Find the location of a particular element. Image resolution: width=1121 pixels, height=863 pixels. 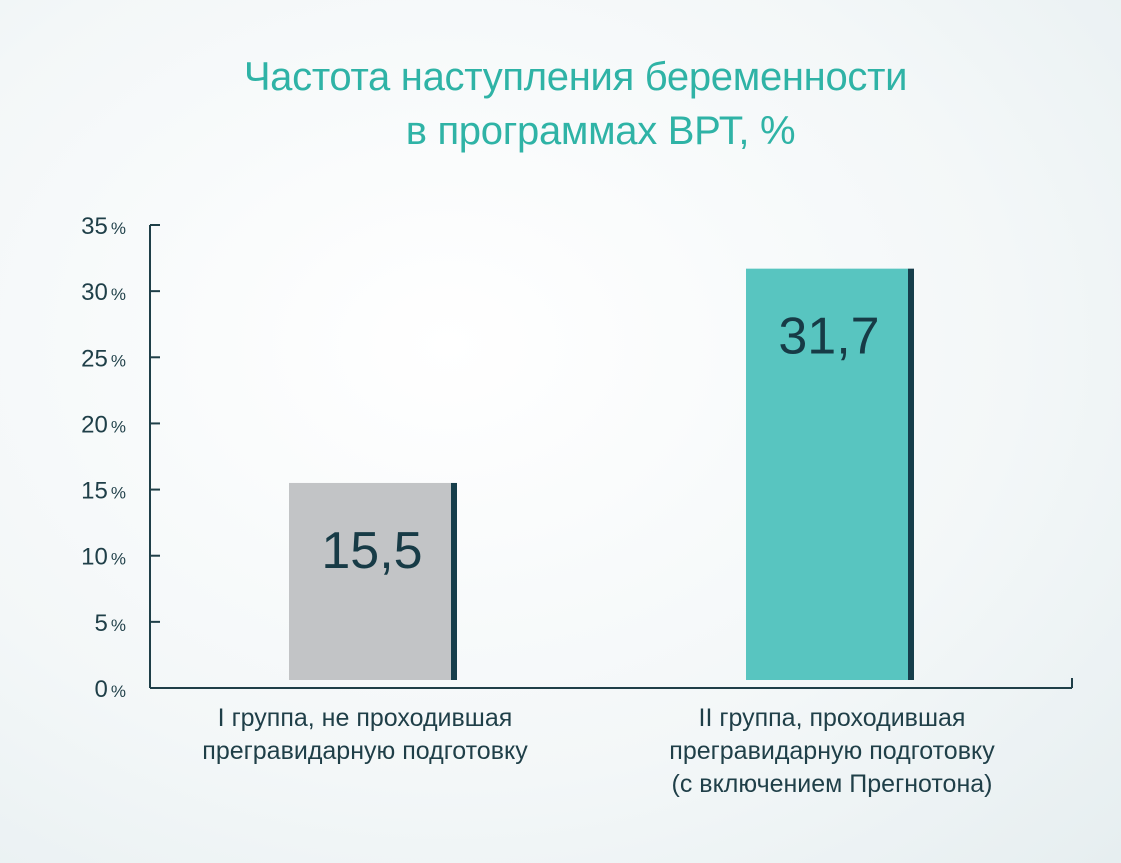

y-tick-label: 30% is located at coordinates (103, 292).